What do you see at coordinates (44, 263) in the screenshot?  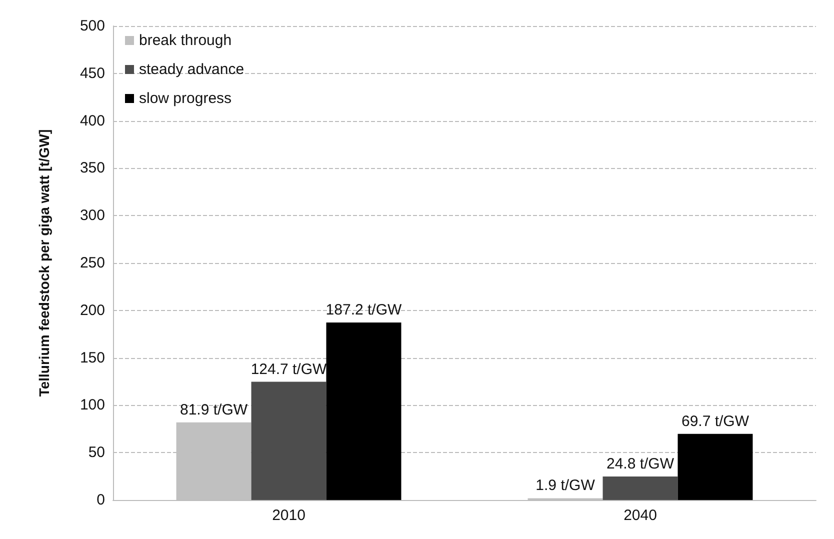 I see `y-axis-title: Tellurium feedstock per giga watt [t/GW]` at bounding box center [44, 263].